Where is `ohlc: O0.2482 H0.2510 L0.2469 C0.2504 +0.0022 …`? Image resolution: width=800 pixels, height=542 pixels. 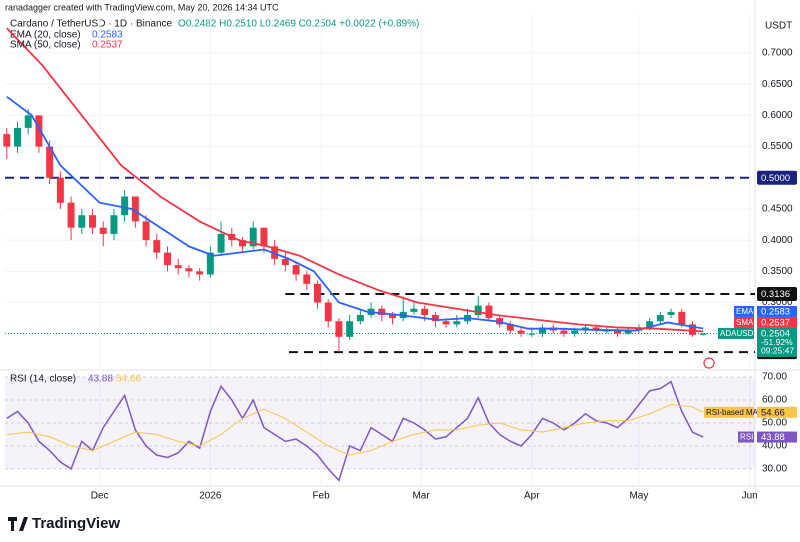
ohlc: O0.2482 H0.2510 L0.2469 C0.2504 +0.0022 … is located at coordinates (298, 24).